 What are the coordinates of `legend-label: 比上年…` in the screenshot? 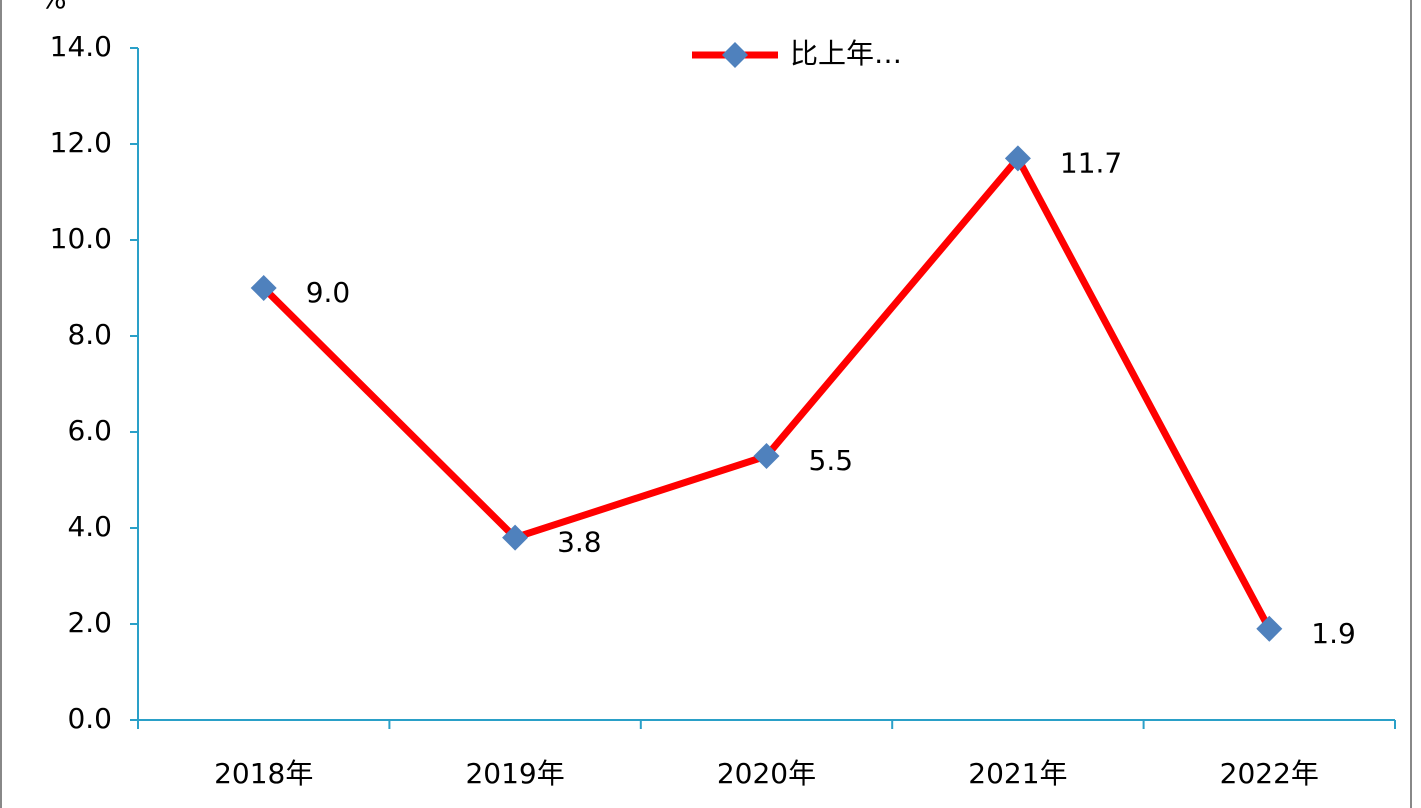 It's located at (846, 53).